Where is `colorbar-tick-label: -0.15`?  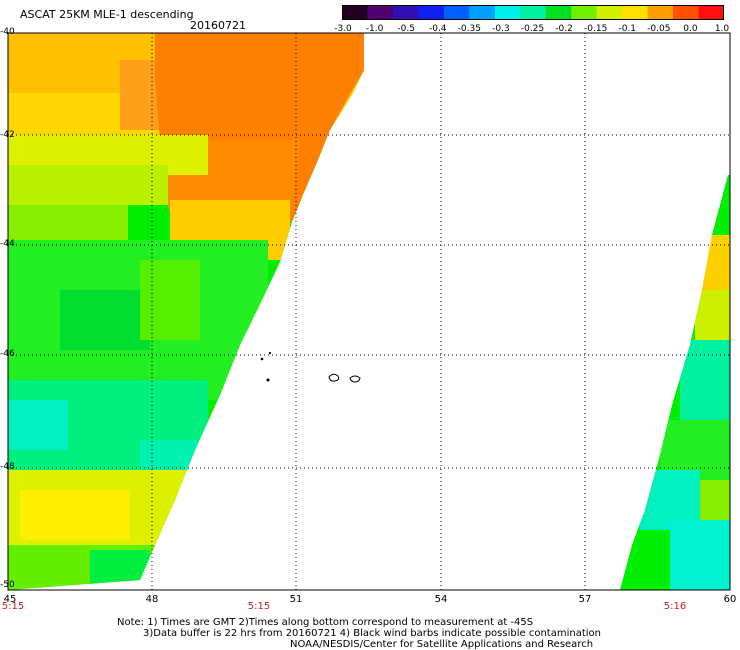 colorbar-tick-label: -0.15 is located at coordinates (596, 29).